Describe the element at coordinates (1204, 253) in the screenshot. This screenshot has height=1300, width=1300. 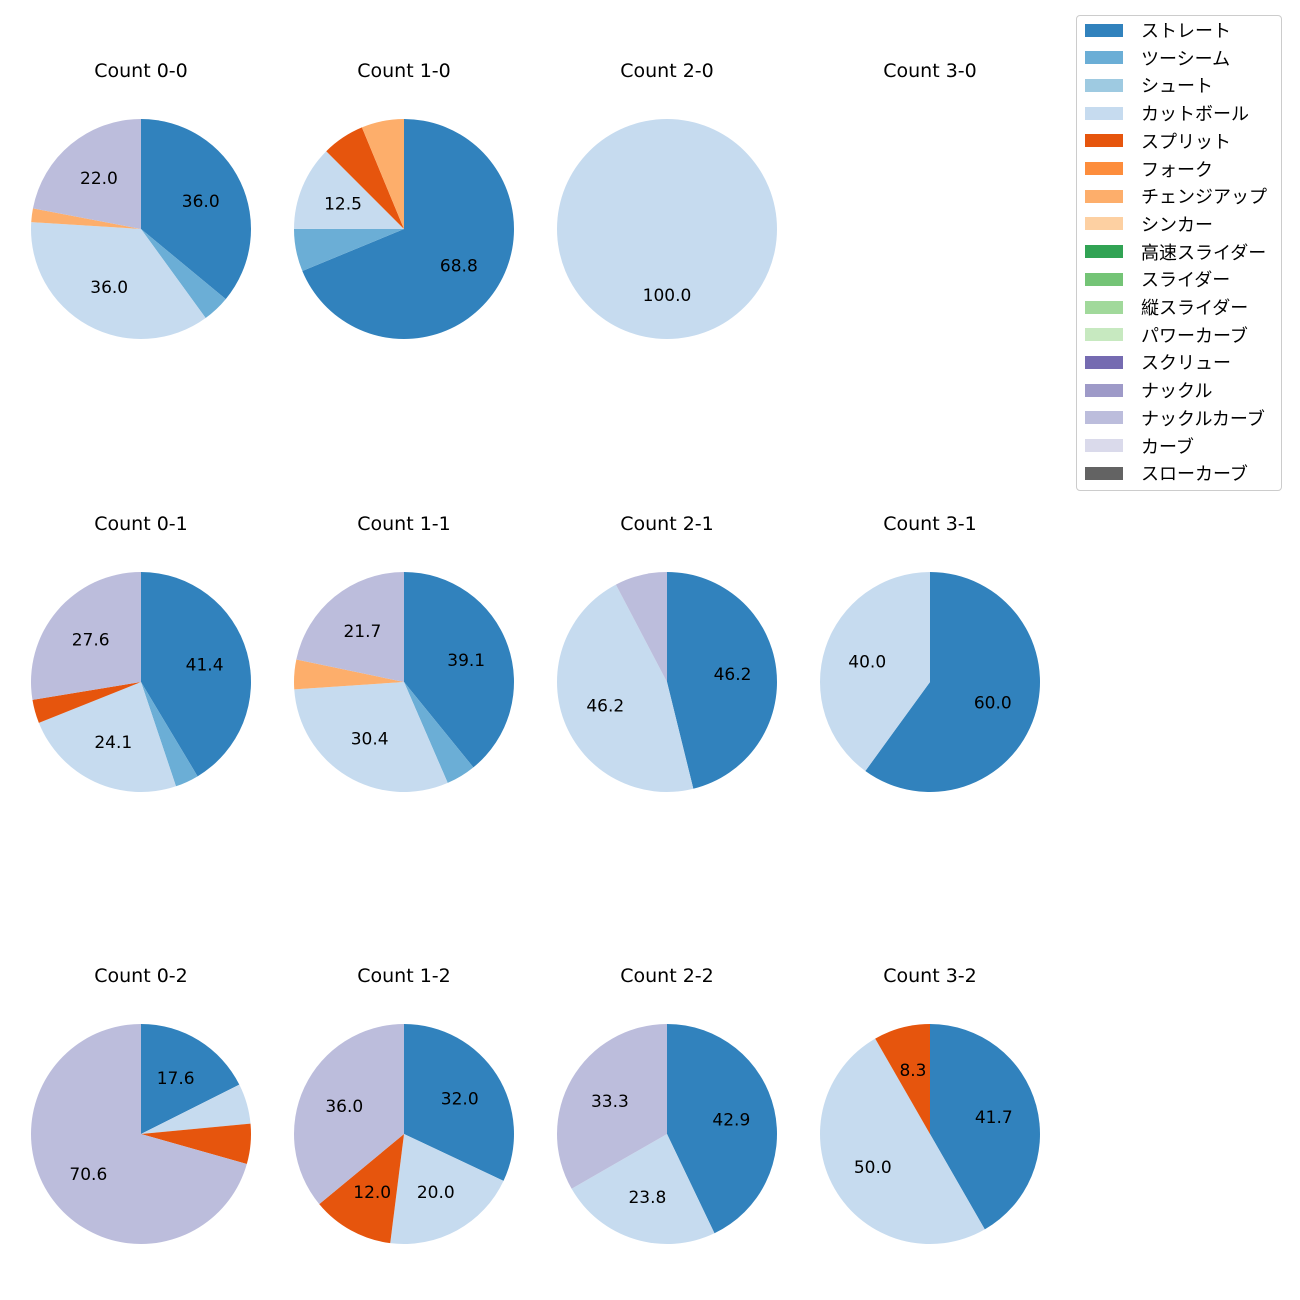
I see `legend-label: 高速スライダー` at that location.